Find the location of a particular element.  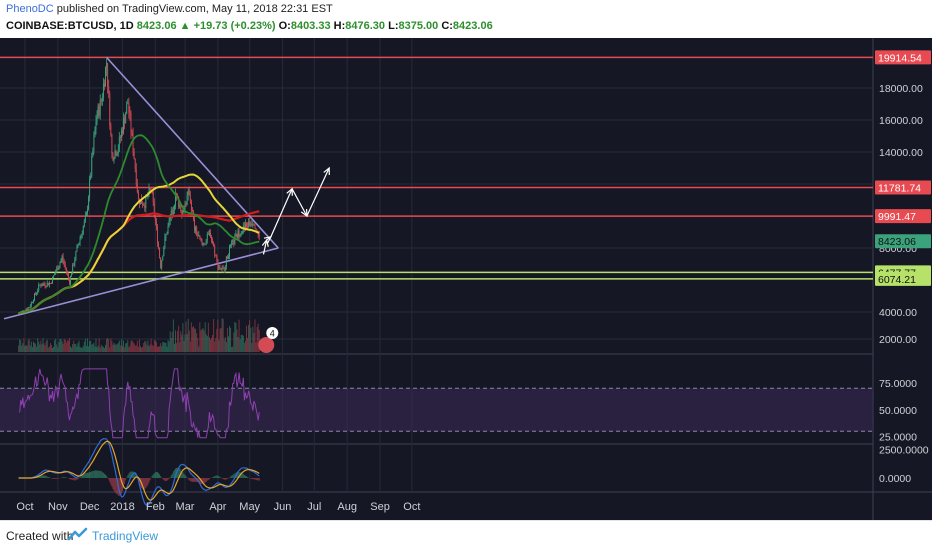

tradingview-link: TradingView is located at coordinates (125, 536).